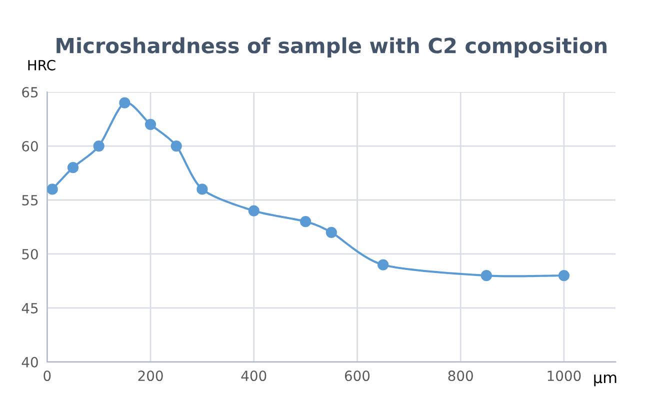 This screenshot has width=646, height=409. What do you see at coordinates (30, 362) in the screenshot?
I see `y-tick-label: 40` at bounding box center [30, 362].